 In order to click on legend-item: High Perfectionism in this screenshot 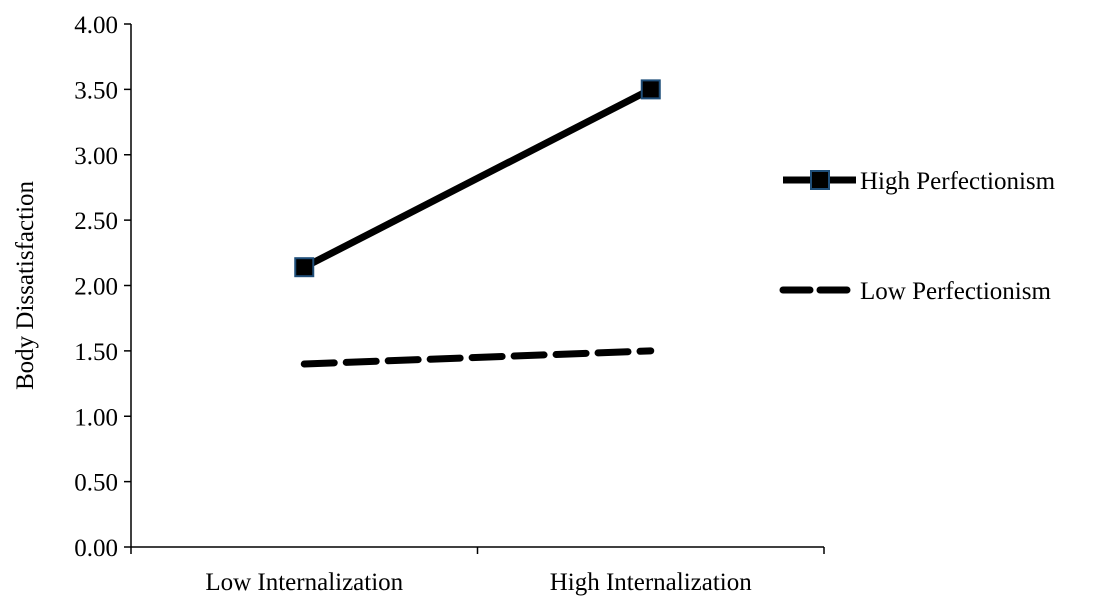, I will do `click(919, 181)`.